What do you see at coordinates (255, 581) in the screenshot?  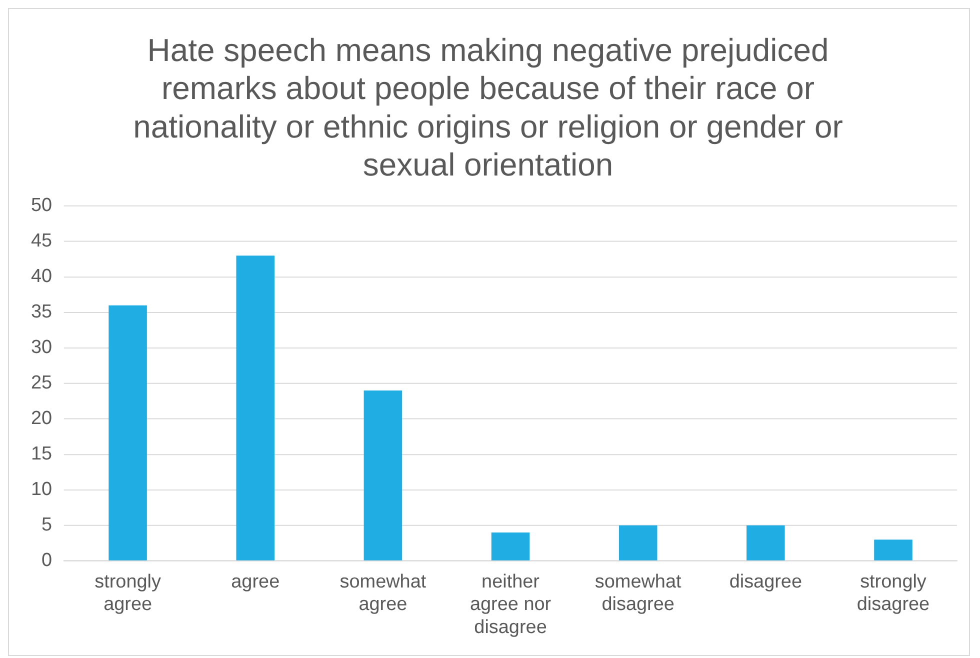 I see `x-tick-label: agree` at bounding box center [255, 581].